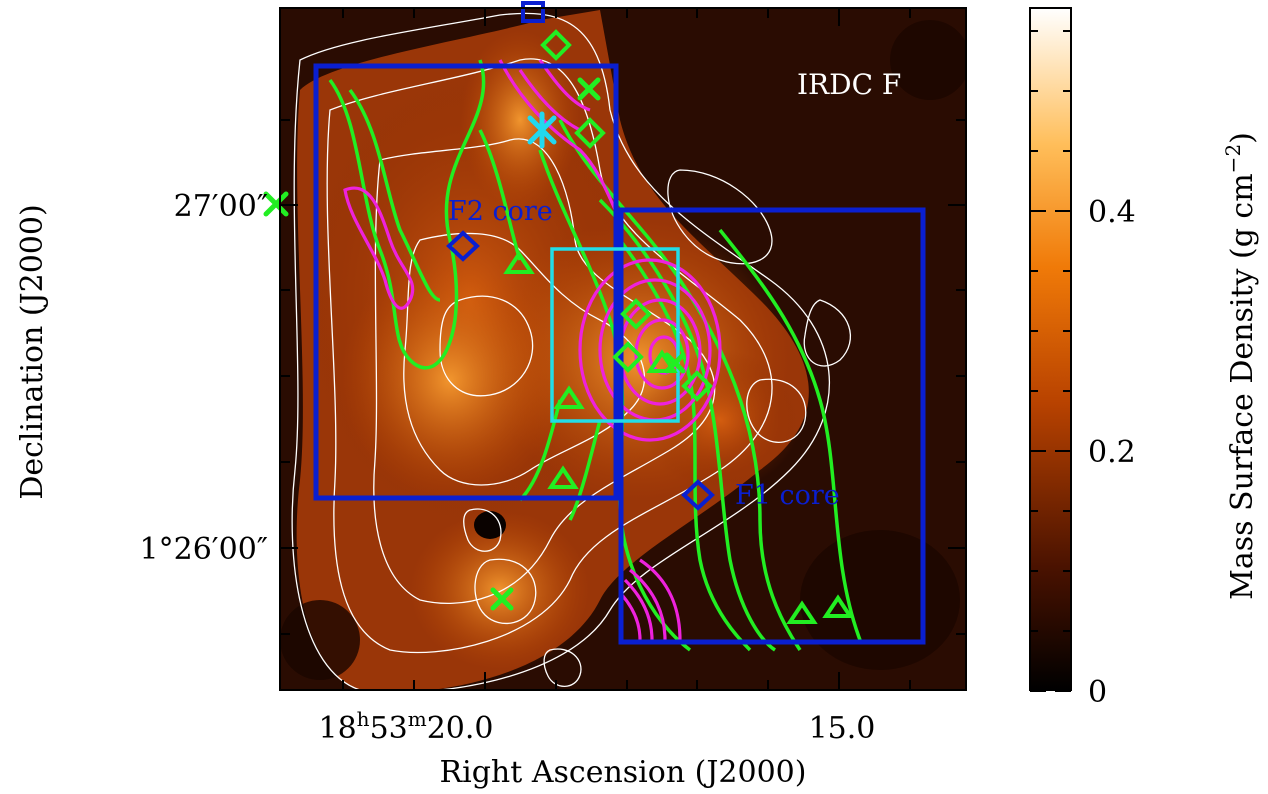  I want to click on f1-core-diamond, so click(698, 495).